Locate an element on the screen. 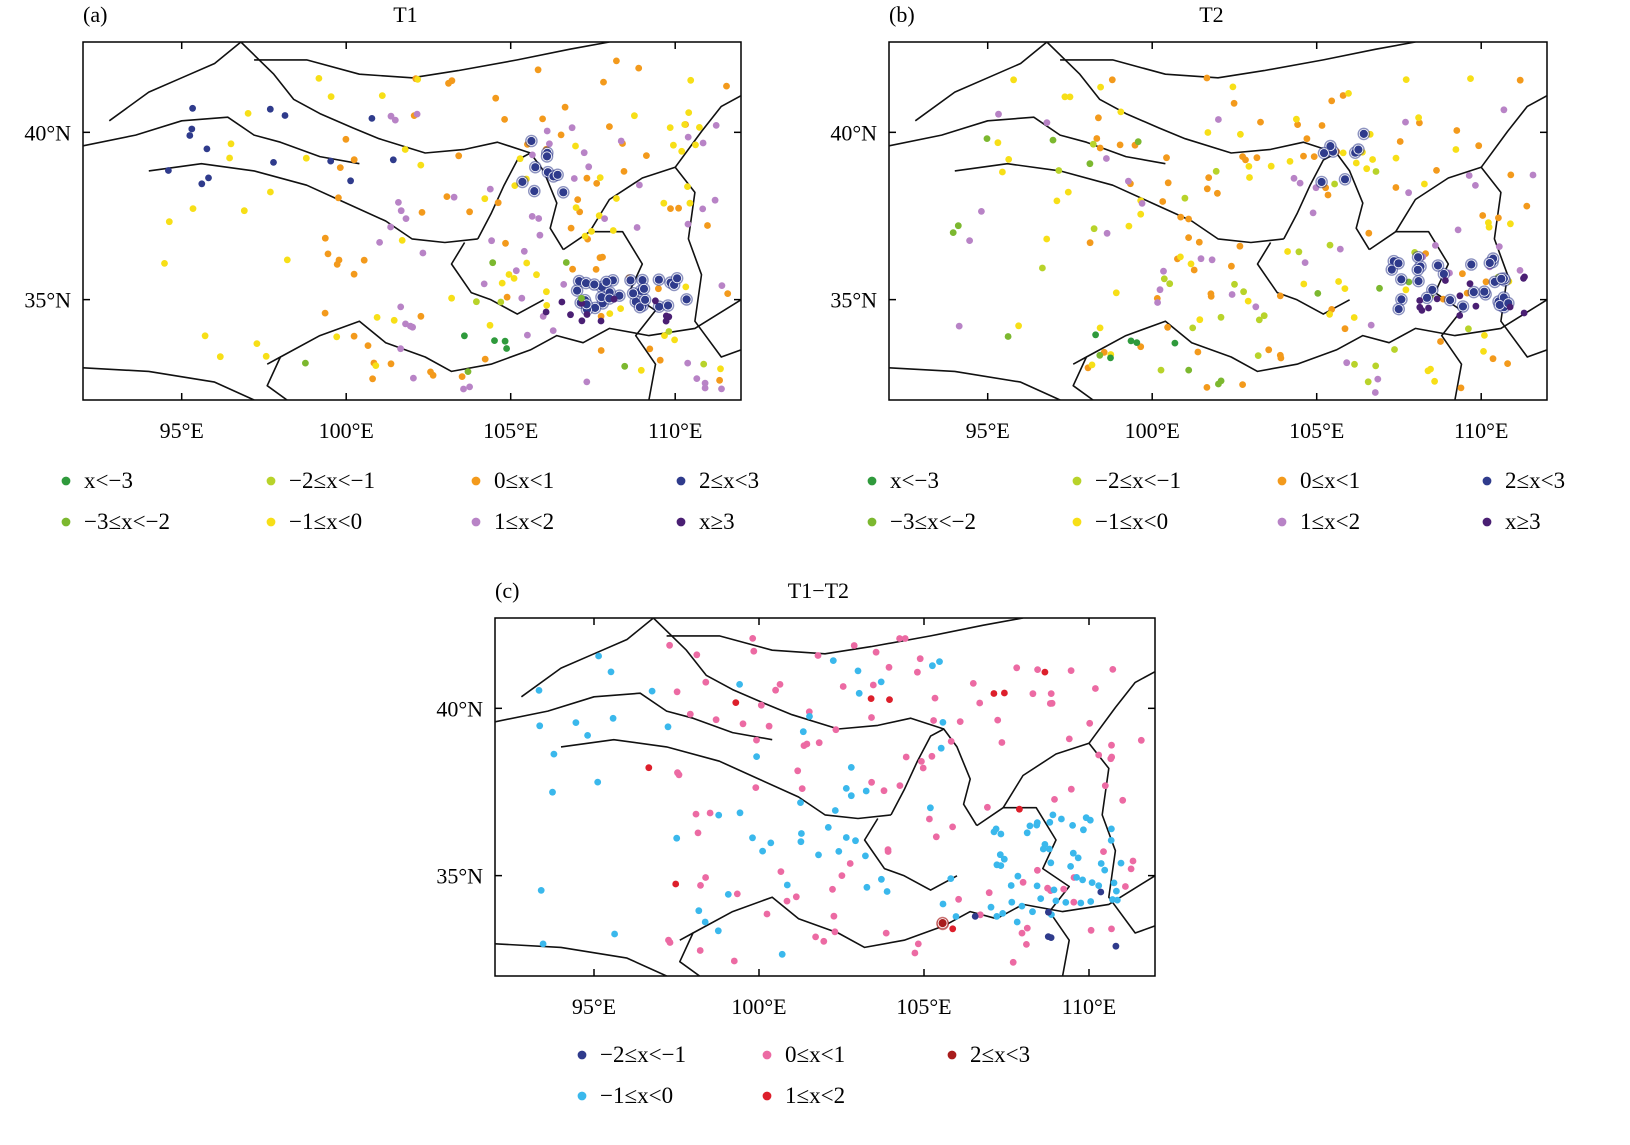 This screenshot has height=1145, width=1630. legend-item: 0≤x<1 is located at coordinates (512, 480).